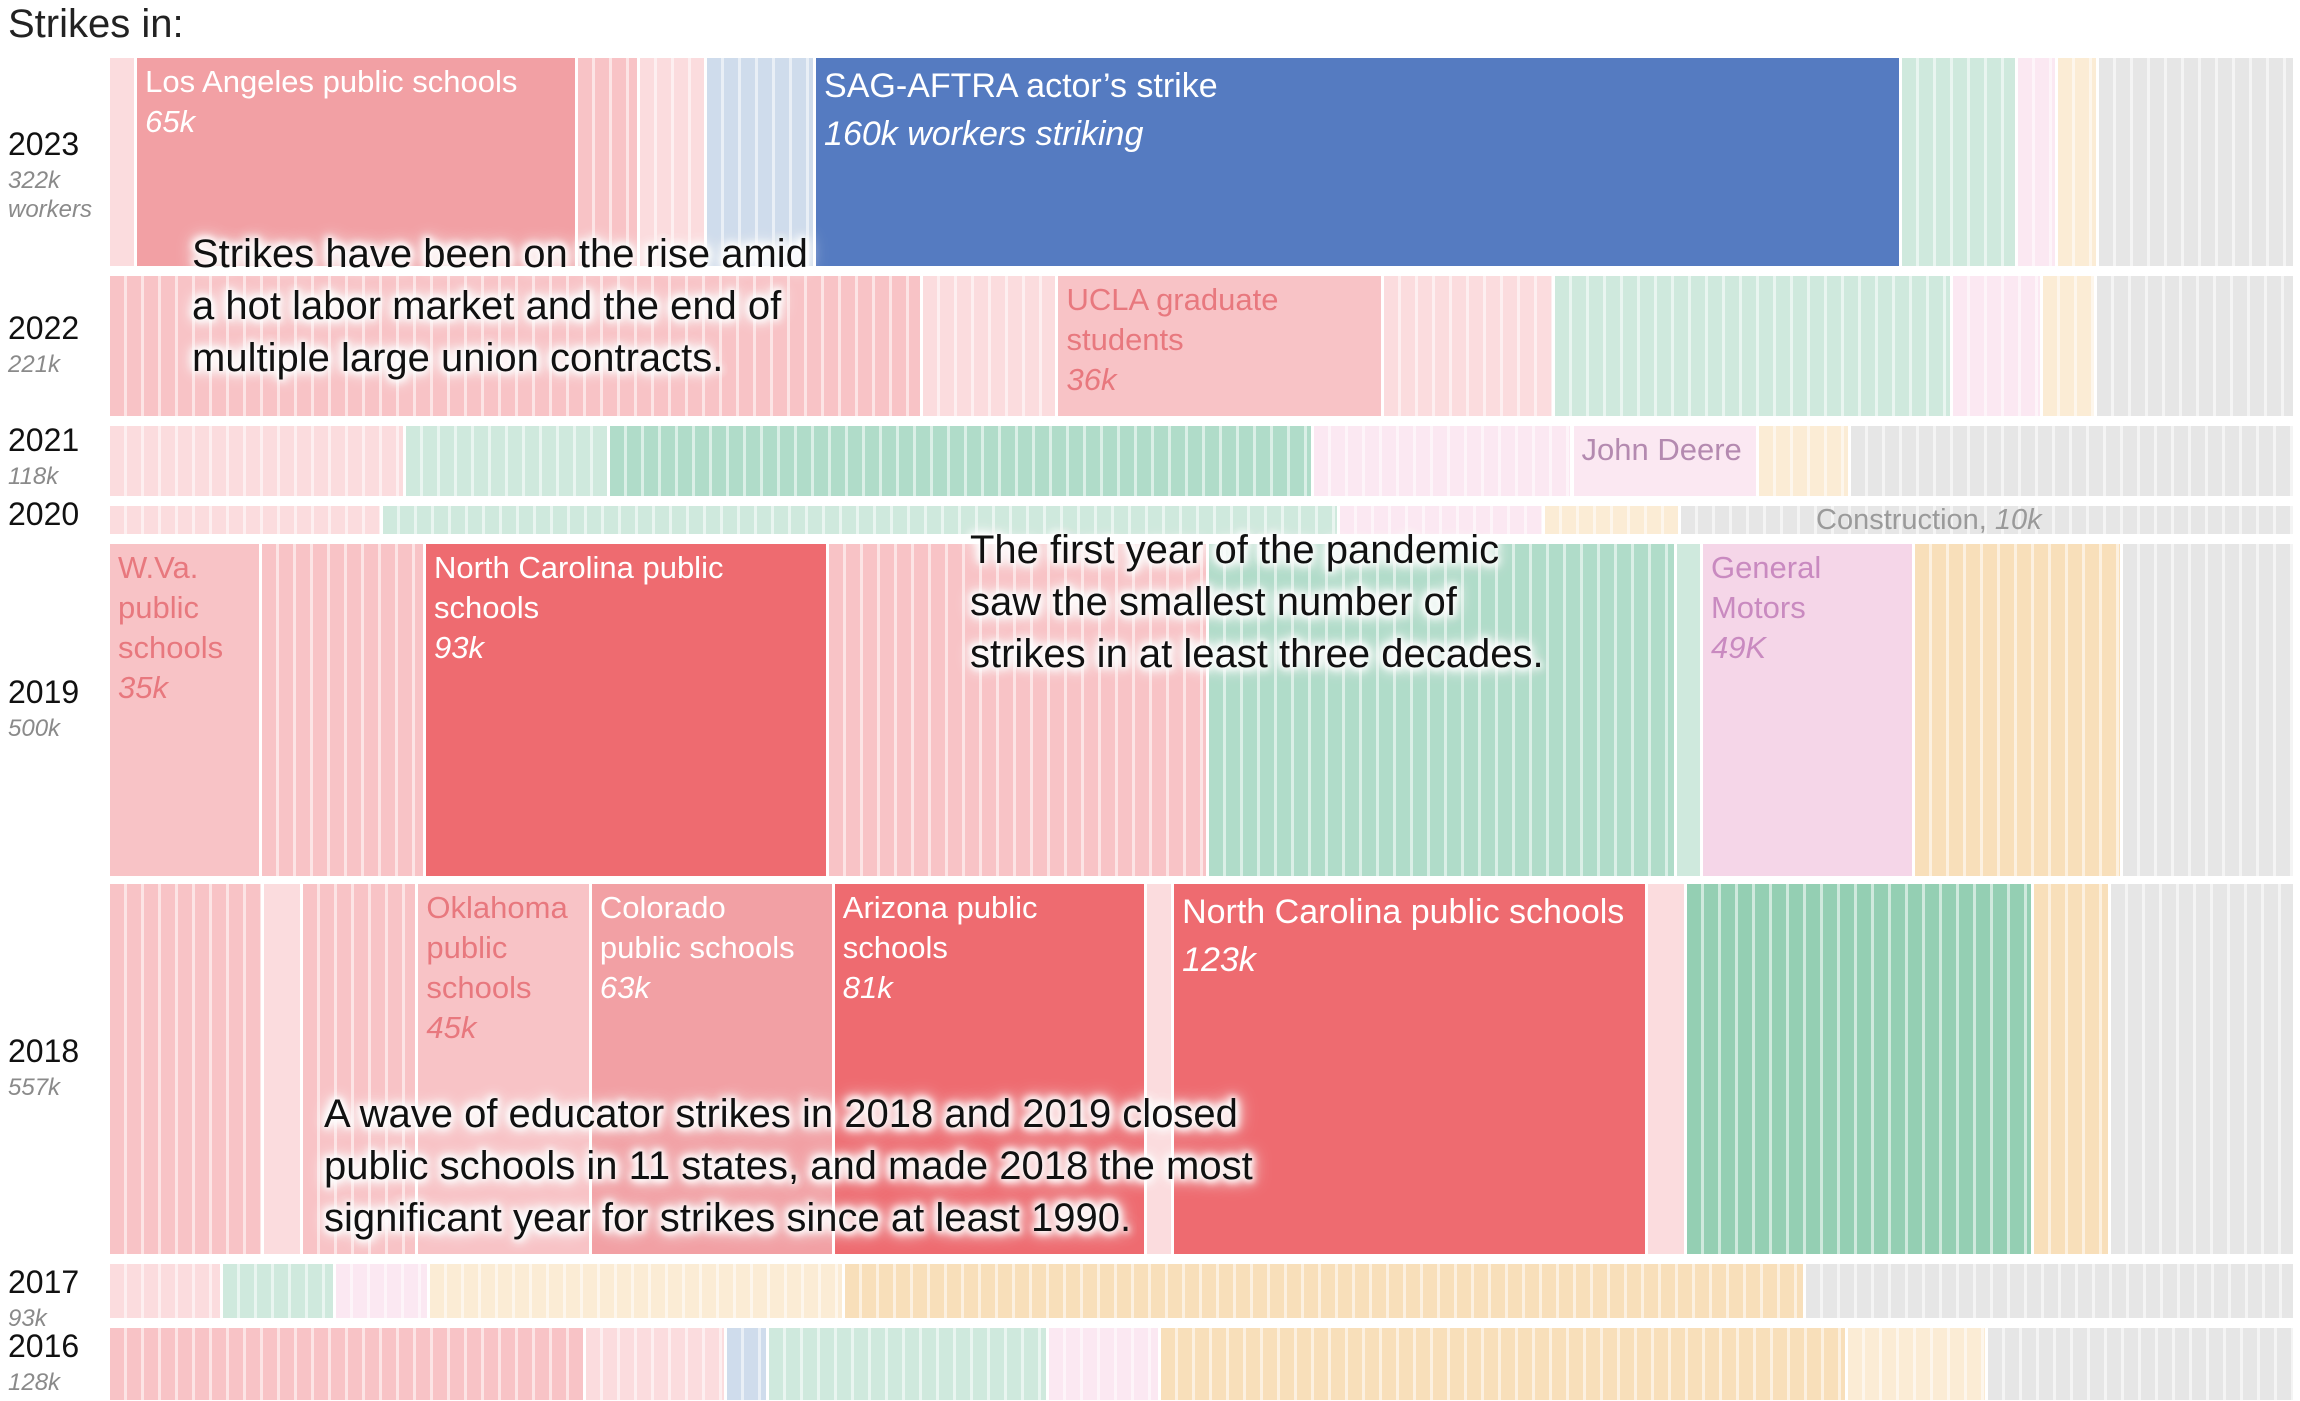 The width and height of the screenshot is (2300, 1401). Describe the element at coordinates (170, 628) in the screenshot. I see `segment-label: W.Va. public schools 35k` at that location.